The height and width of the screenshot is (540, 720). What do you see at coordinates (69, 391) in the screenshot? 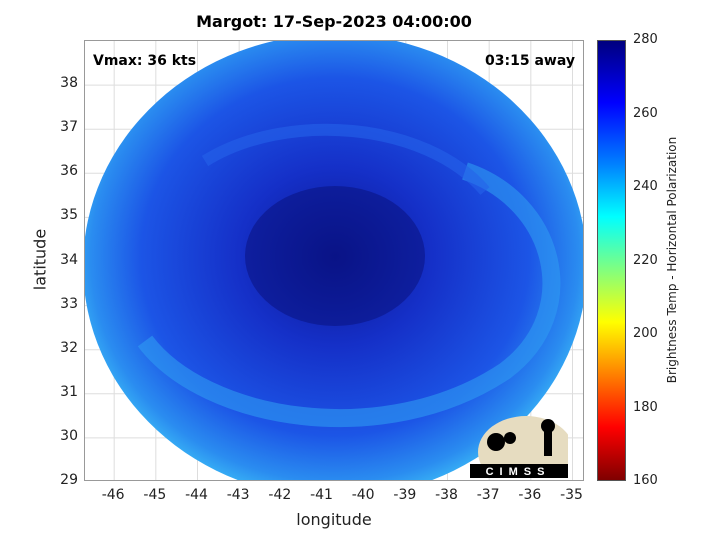
I see `y-tick-label: 31` at bounding box center [69, 391].